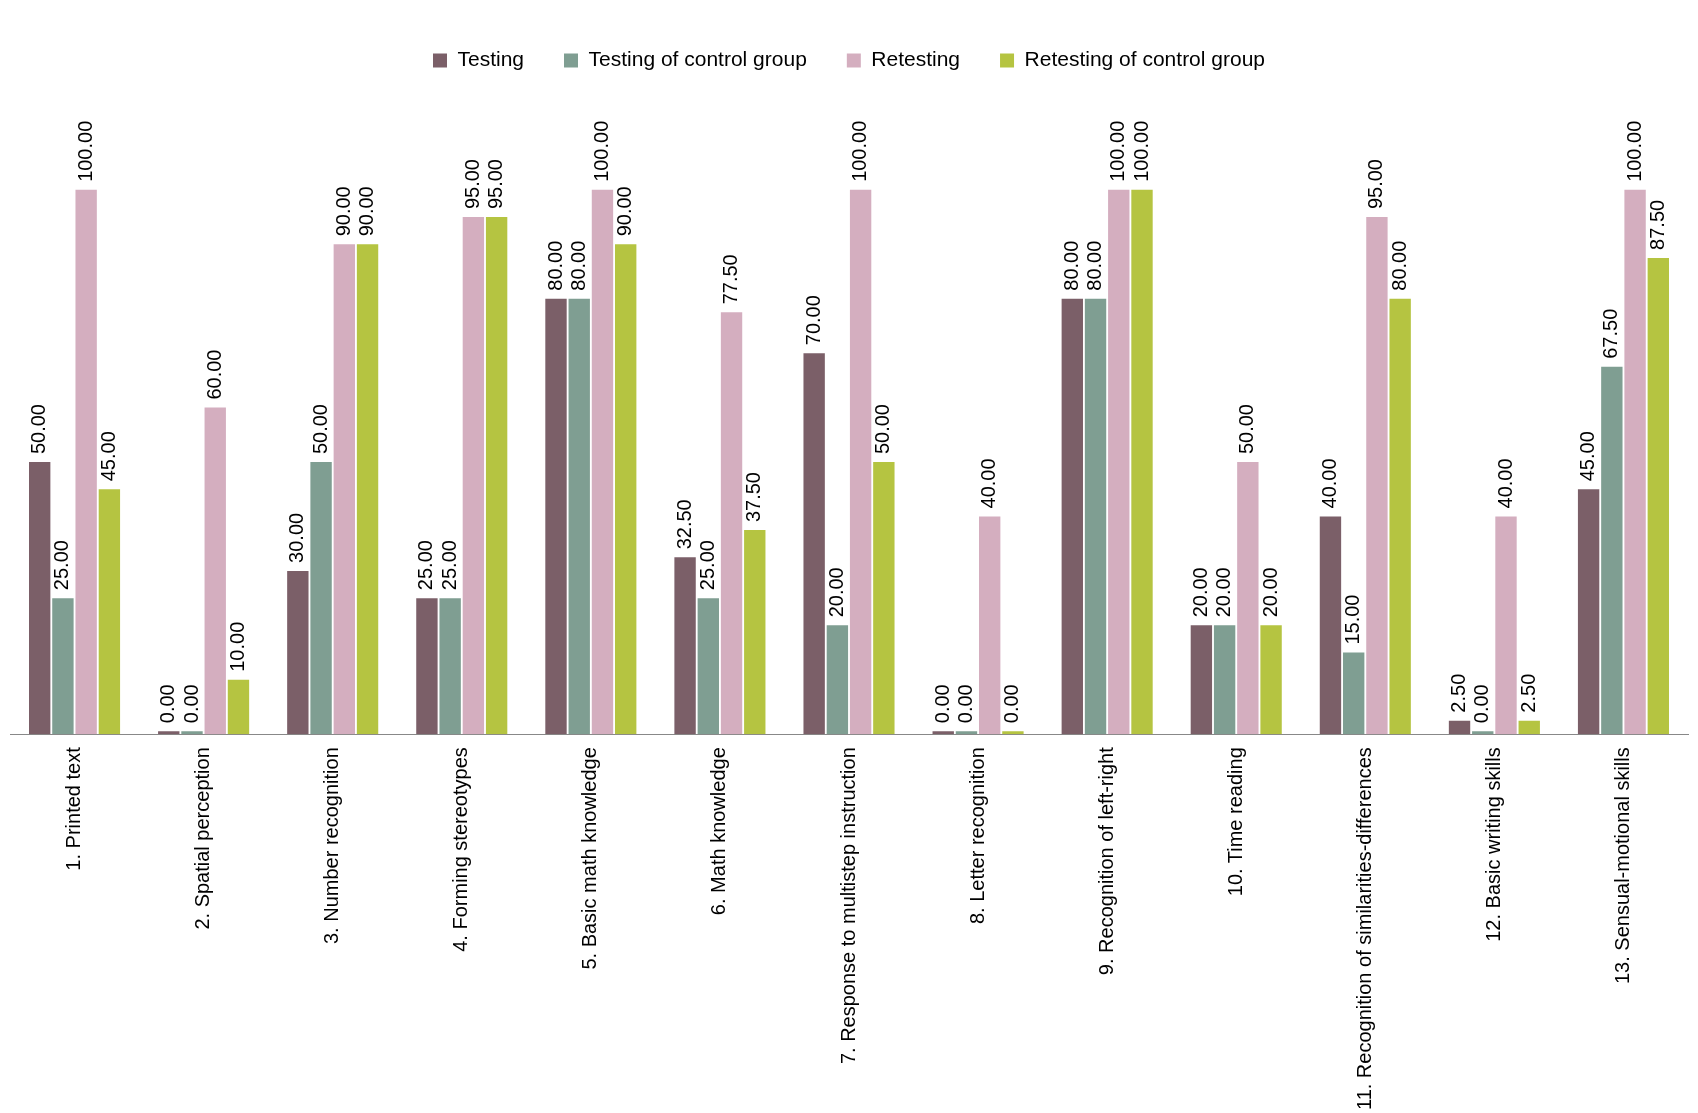  I want to click on x-tick-label: 12. Basic writing skills, so click(1492, 844).